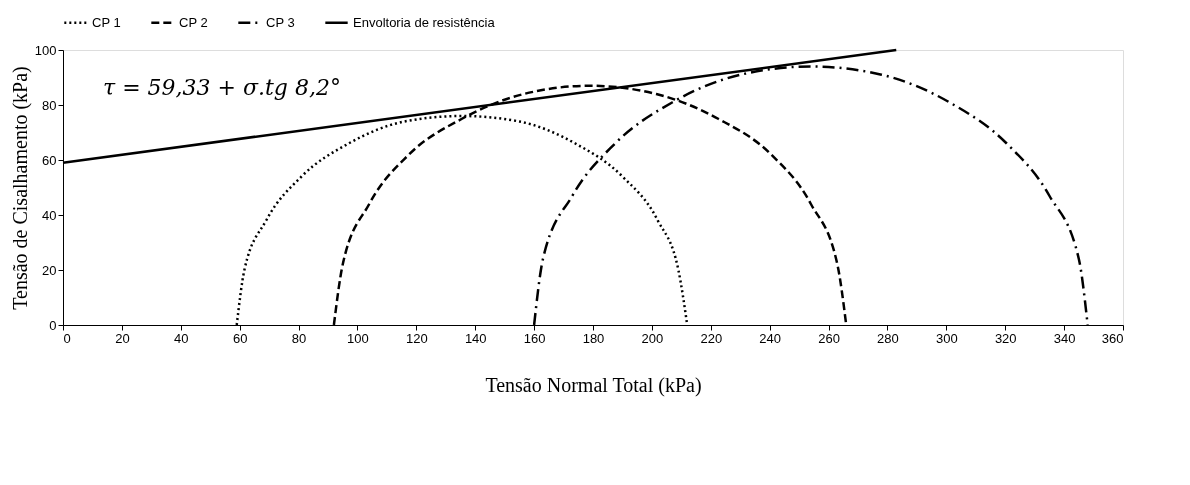 Image resolution: width=1190 pixels, height=485 pixels. I want to click on y-tick-label: 40, so click(49, 215).